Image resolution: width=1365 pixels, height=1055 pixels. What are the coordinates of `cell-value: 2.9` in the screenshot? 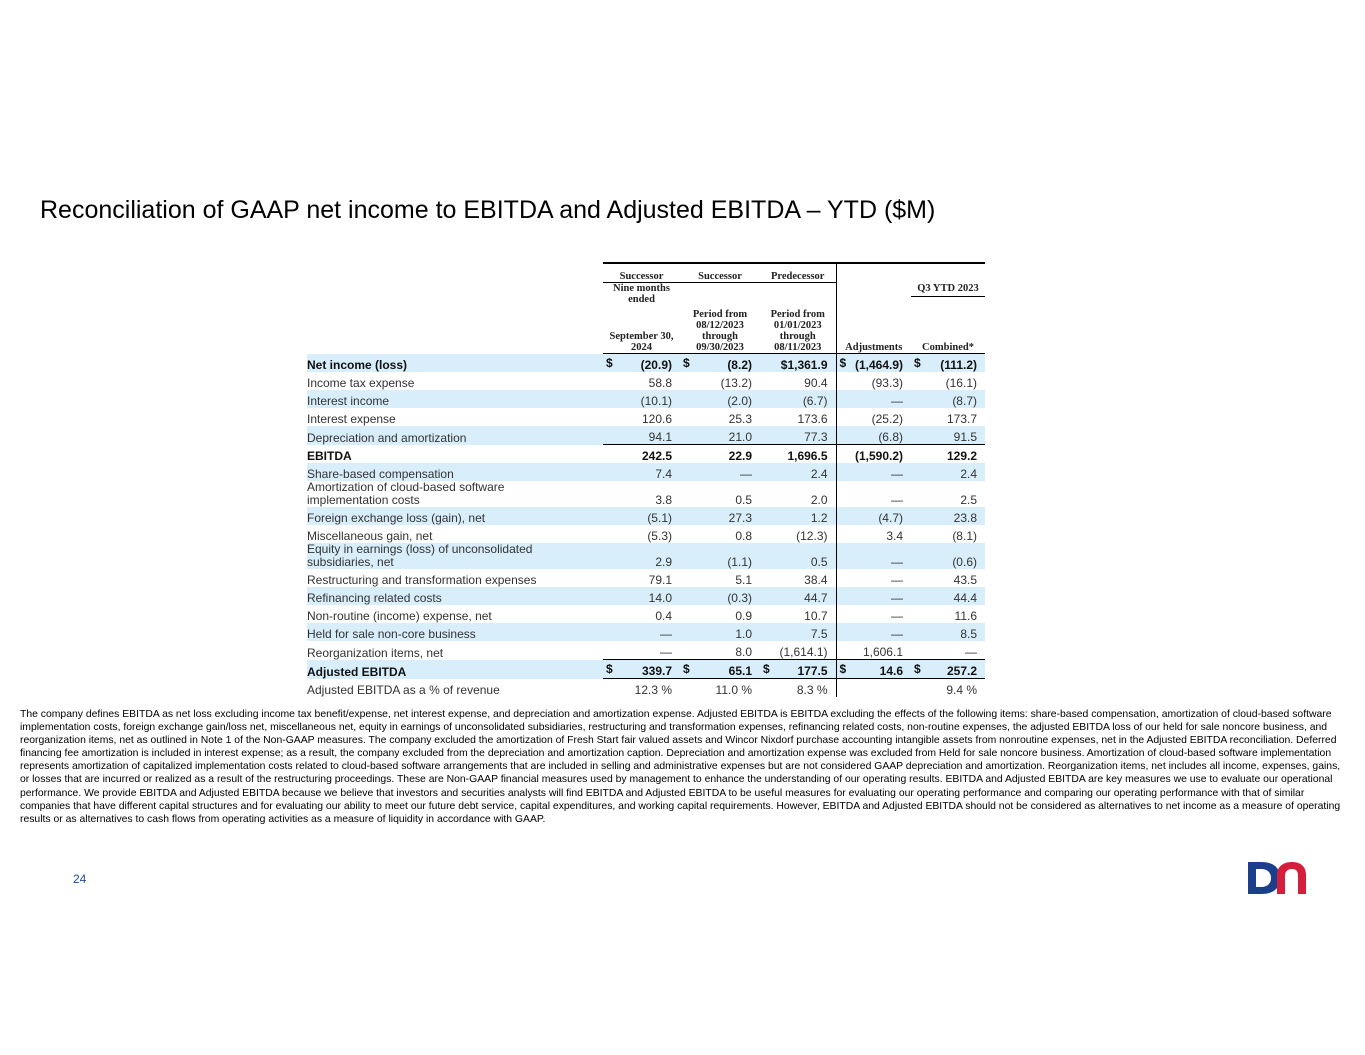 It's located at (663, 562).